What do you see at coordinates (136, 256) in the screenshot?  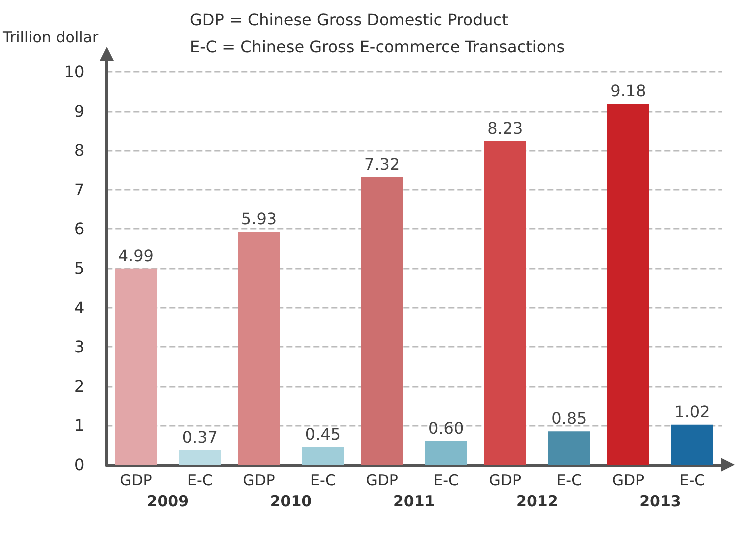 I see `data-label: 4.99` at bounding box center [136, 256].